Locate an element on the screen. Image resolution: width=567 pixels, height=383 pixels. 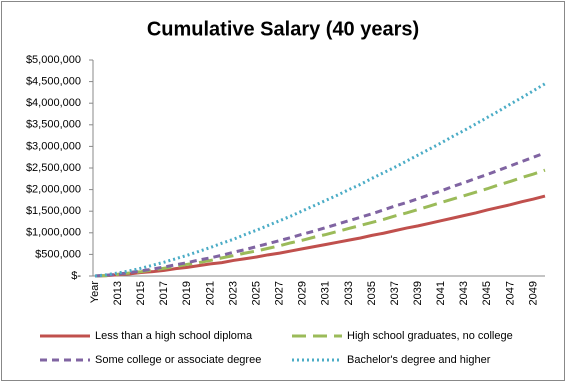
x-tick-label: 2027 is located at coordinates (280, 293).